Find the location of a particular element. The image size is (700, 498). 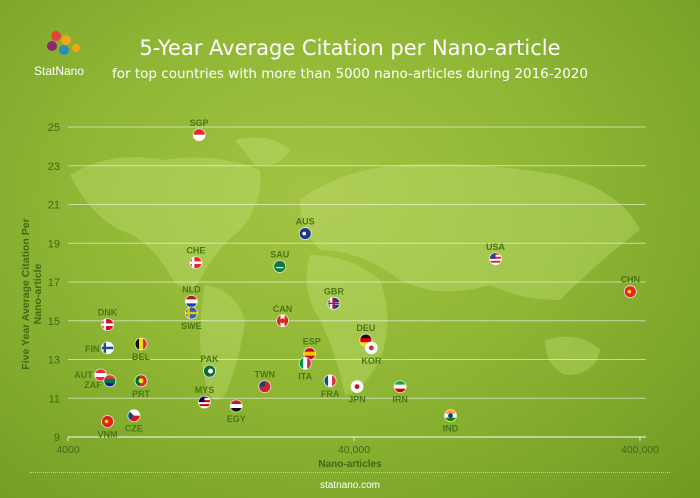

y-tick-label: 23 is located at coordinates (54, 167).